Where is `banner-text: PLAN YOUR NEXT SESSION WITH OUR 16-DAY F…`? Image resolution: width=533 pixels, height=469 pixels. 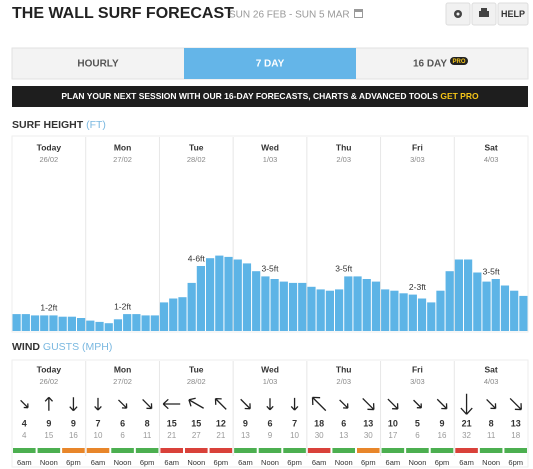
banner-text: PLAN YOUR NEXT SESSION WITH OUR 16-DAY F… is located at coordinates (270, 96).